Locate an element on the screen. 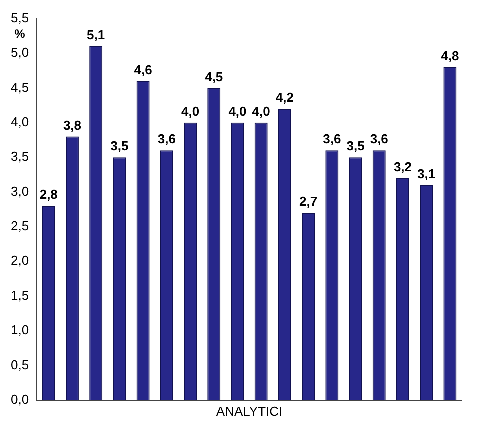 The height and width of the screenshot is (432, 480). data-label: 4,8 is located at coordinates (450, 56).